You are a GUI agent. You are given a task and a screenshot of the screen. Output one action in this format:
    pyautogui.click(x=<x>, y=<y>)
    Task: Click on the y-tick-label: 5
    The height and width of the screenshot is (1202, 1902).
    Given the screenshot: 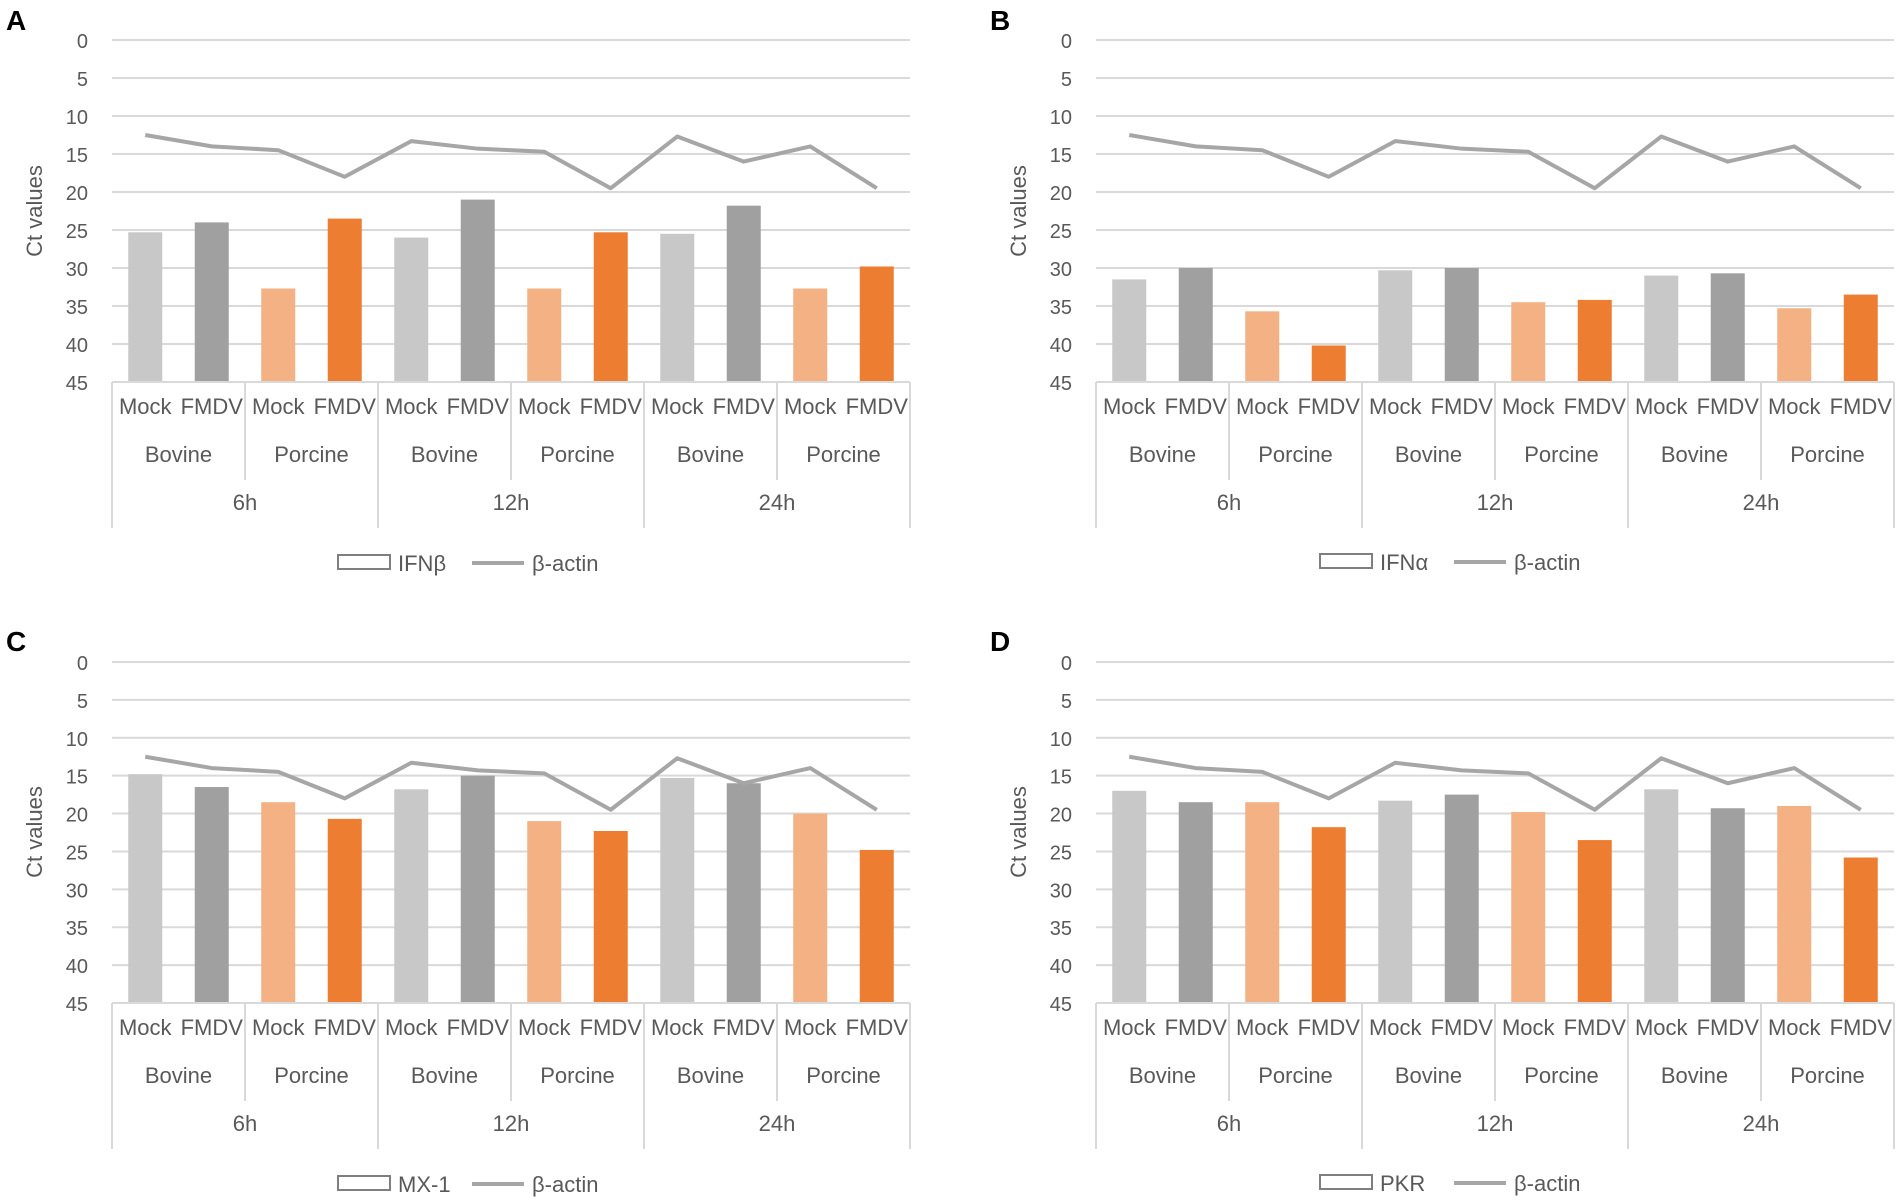 What is the action you would take?
    pyautogui.click(x=82, y=702)
    